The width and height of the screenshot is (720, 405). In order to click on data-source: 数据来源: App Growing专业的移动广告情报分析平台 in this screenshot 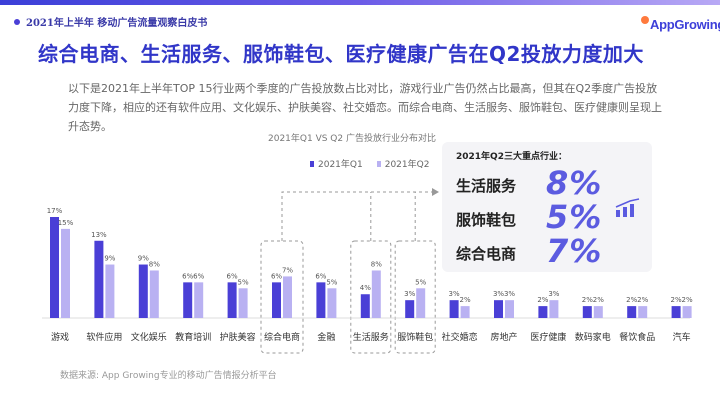, I will do `click(168, 376)`.